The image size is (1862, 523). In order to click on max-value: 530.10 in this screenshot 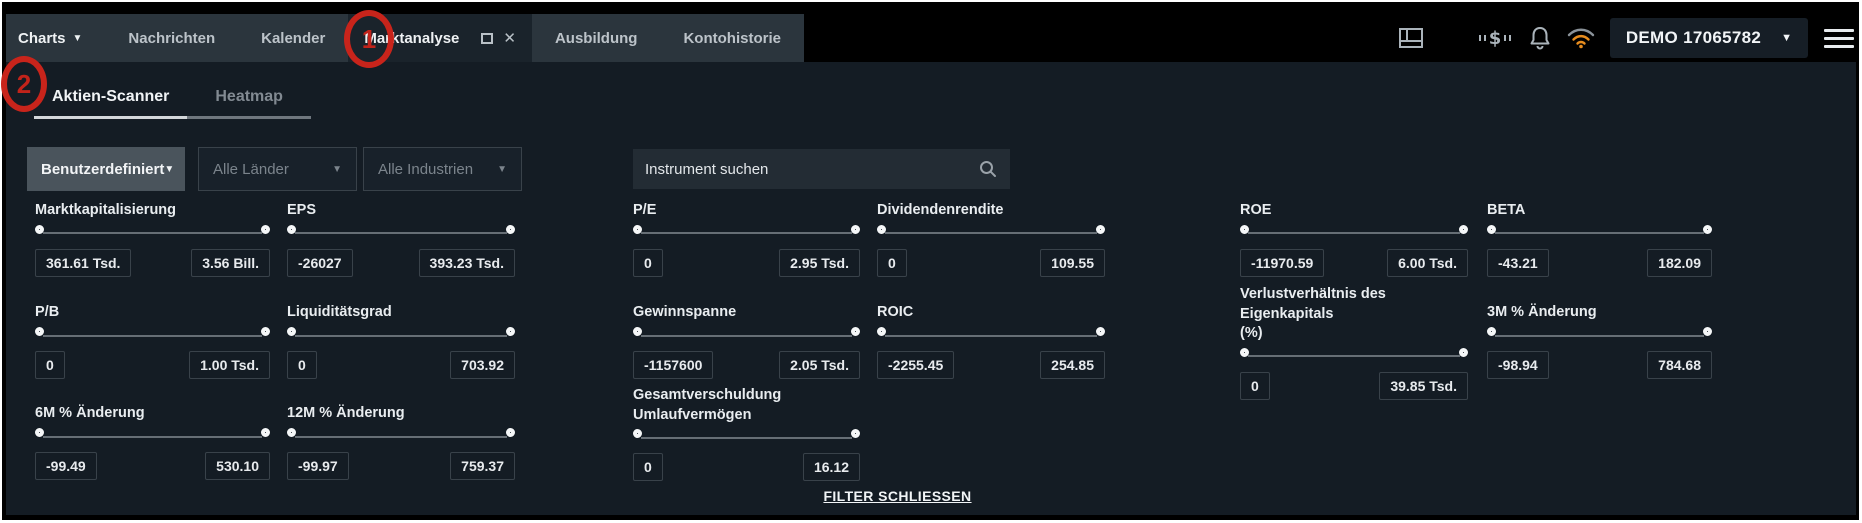, I will do `click(237, 466)`.